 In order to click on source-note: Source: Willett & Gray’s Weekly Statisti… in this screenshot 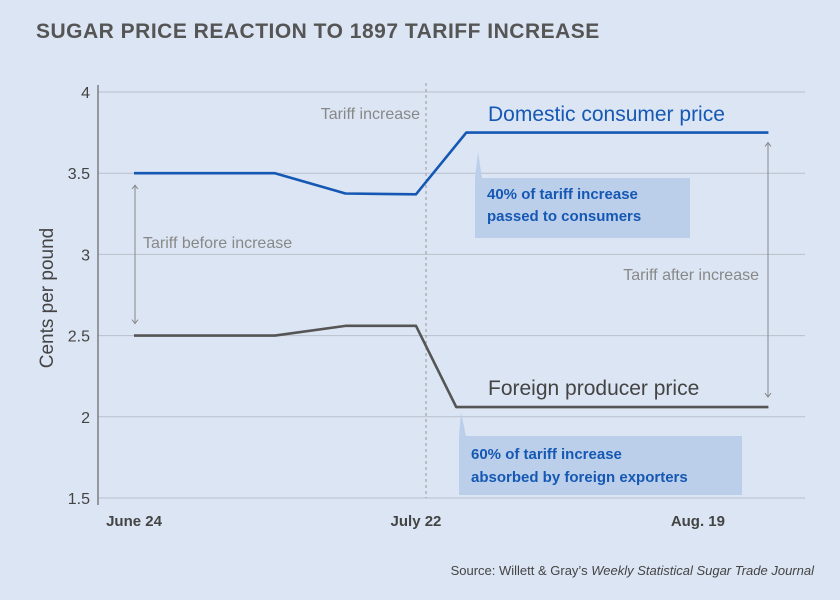, I will do `click(632, 570)`.